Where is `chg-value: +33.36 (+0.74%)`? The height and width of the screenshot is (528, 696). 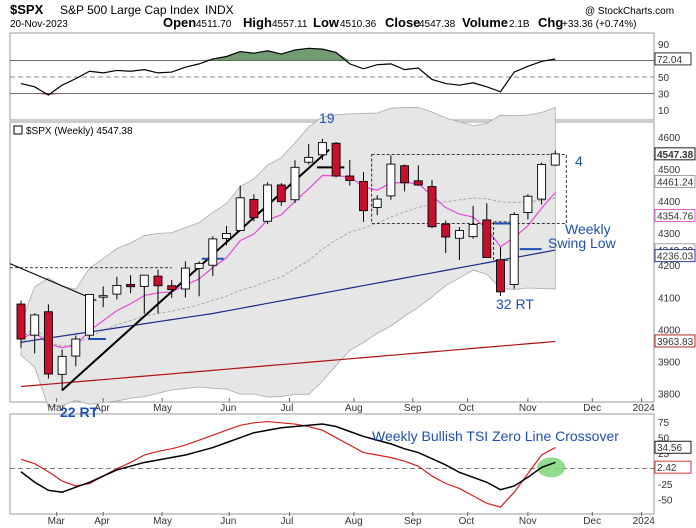
chg-value: +33.36 (+0.74%) is located at coordinates (599, 24).